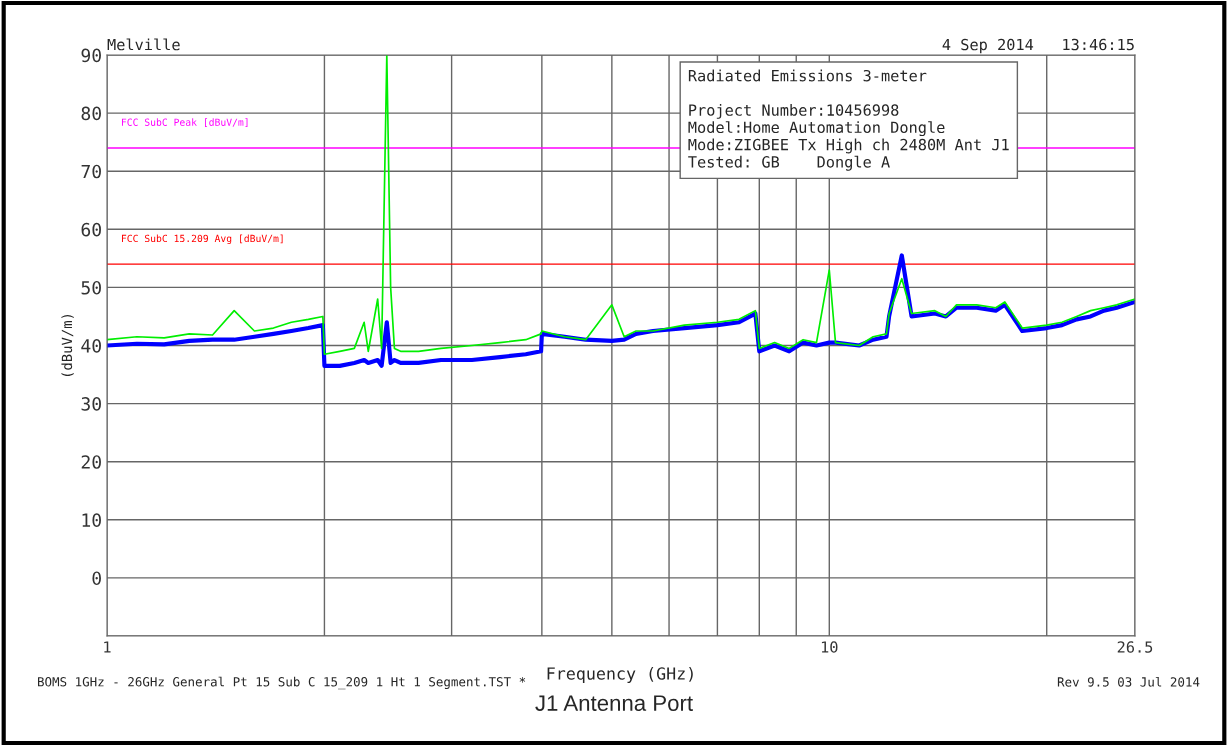  What do you see at coordinates (1135, 647) in the screenshot?
I see `x-tick-label: 26.5` at bounding box center [1135, 647].